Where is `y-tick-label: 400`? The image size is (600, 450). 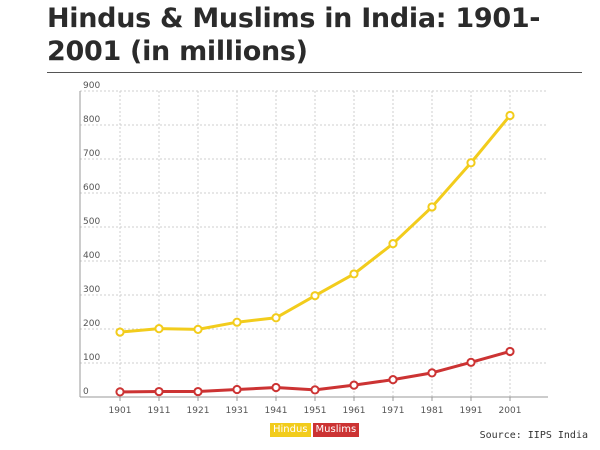
y-tick-label: 400 is located at coordinates (91, 256).